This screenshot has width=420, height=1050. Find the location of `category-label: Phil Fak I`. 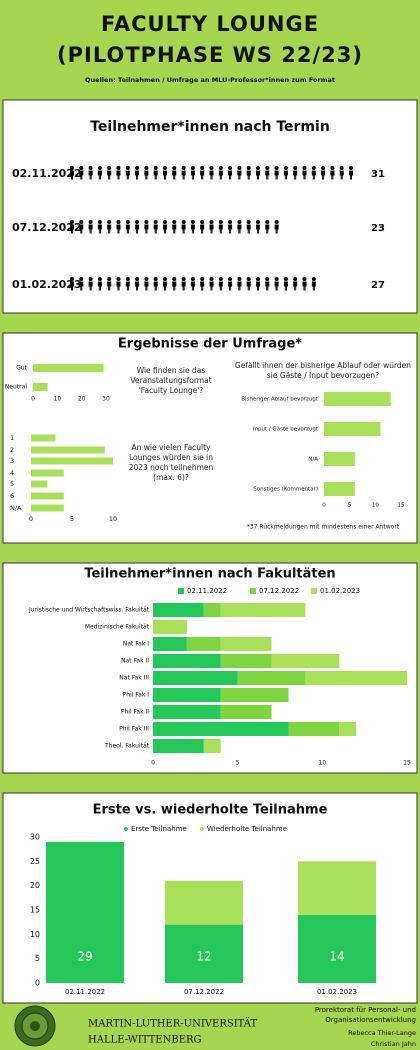

category-label: Phil Fak I is located at coordinates (136, 695).